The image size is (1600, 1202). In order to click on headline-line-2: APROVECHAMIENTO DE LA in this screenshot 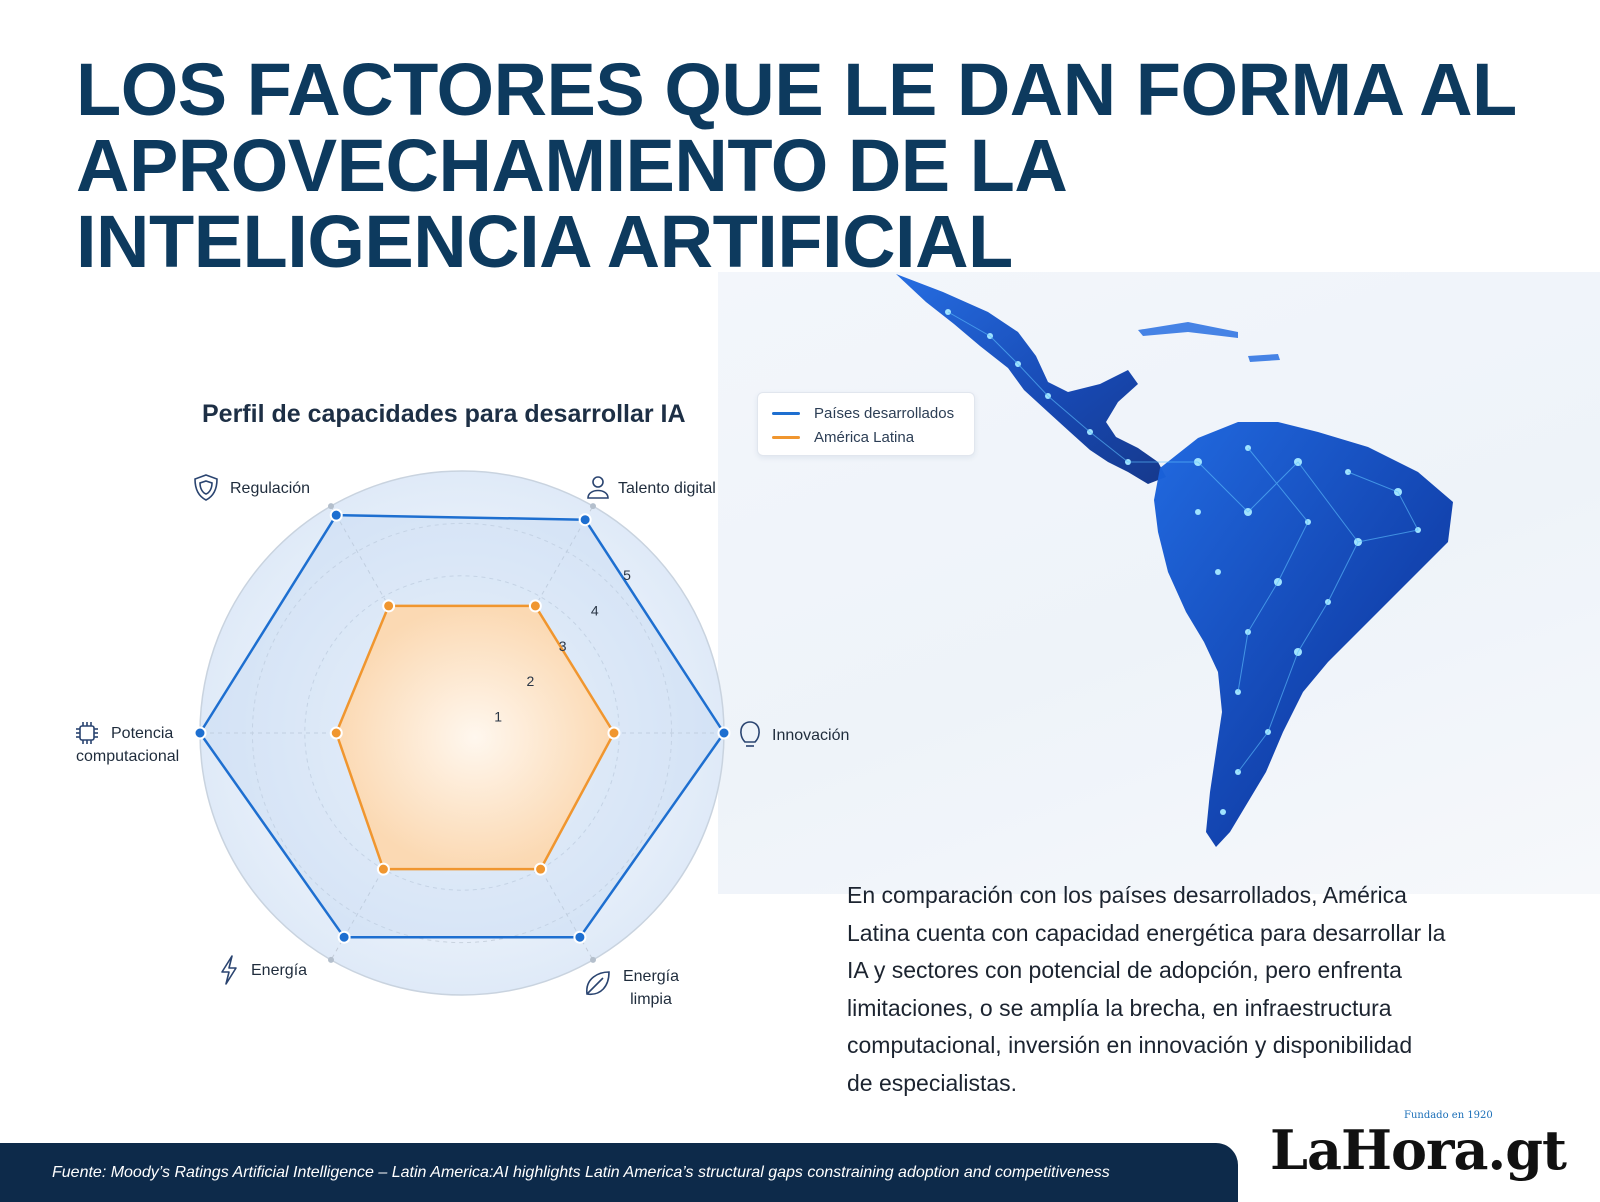, I will do `click(572, 165)`.